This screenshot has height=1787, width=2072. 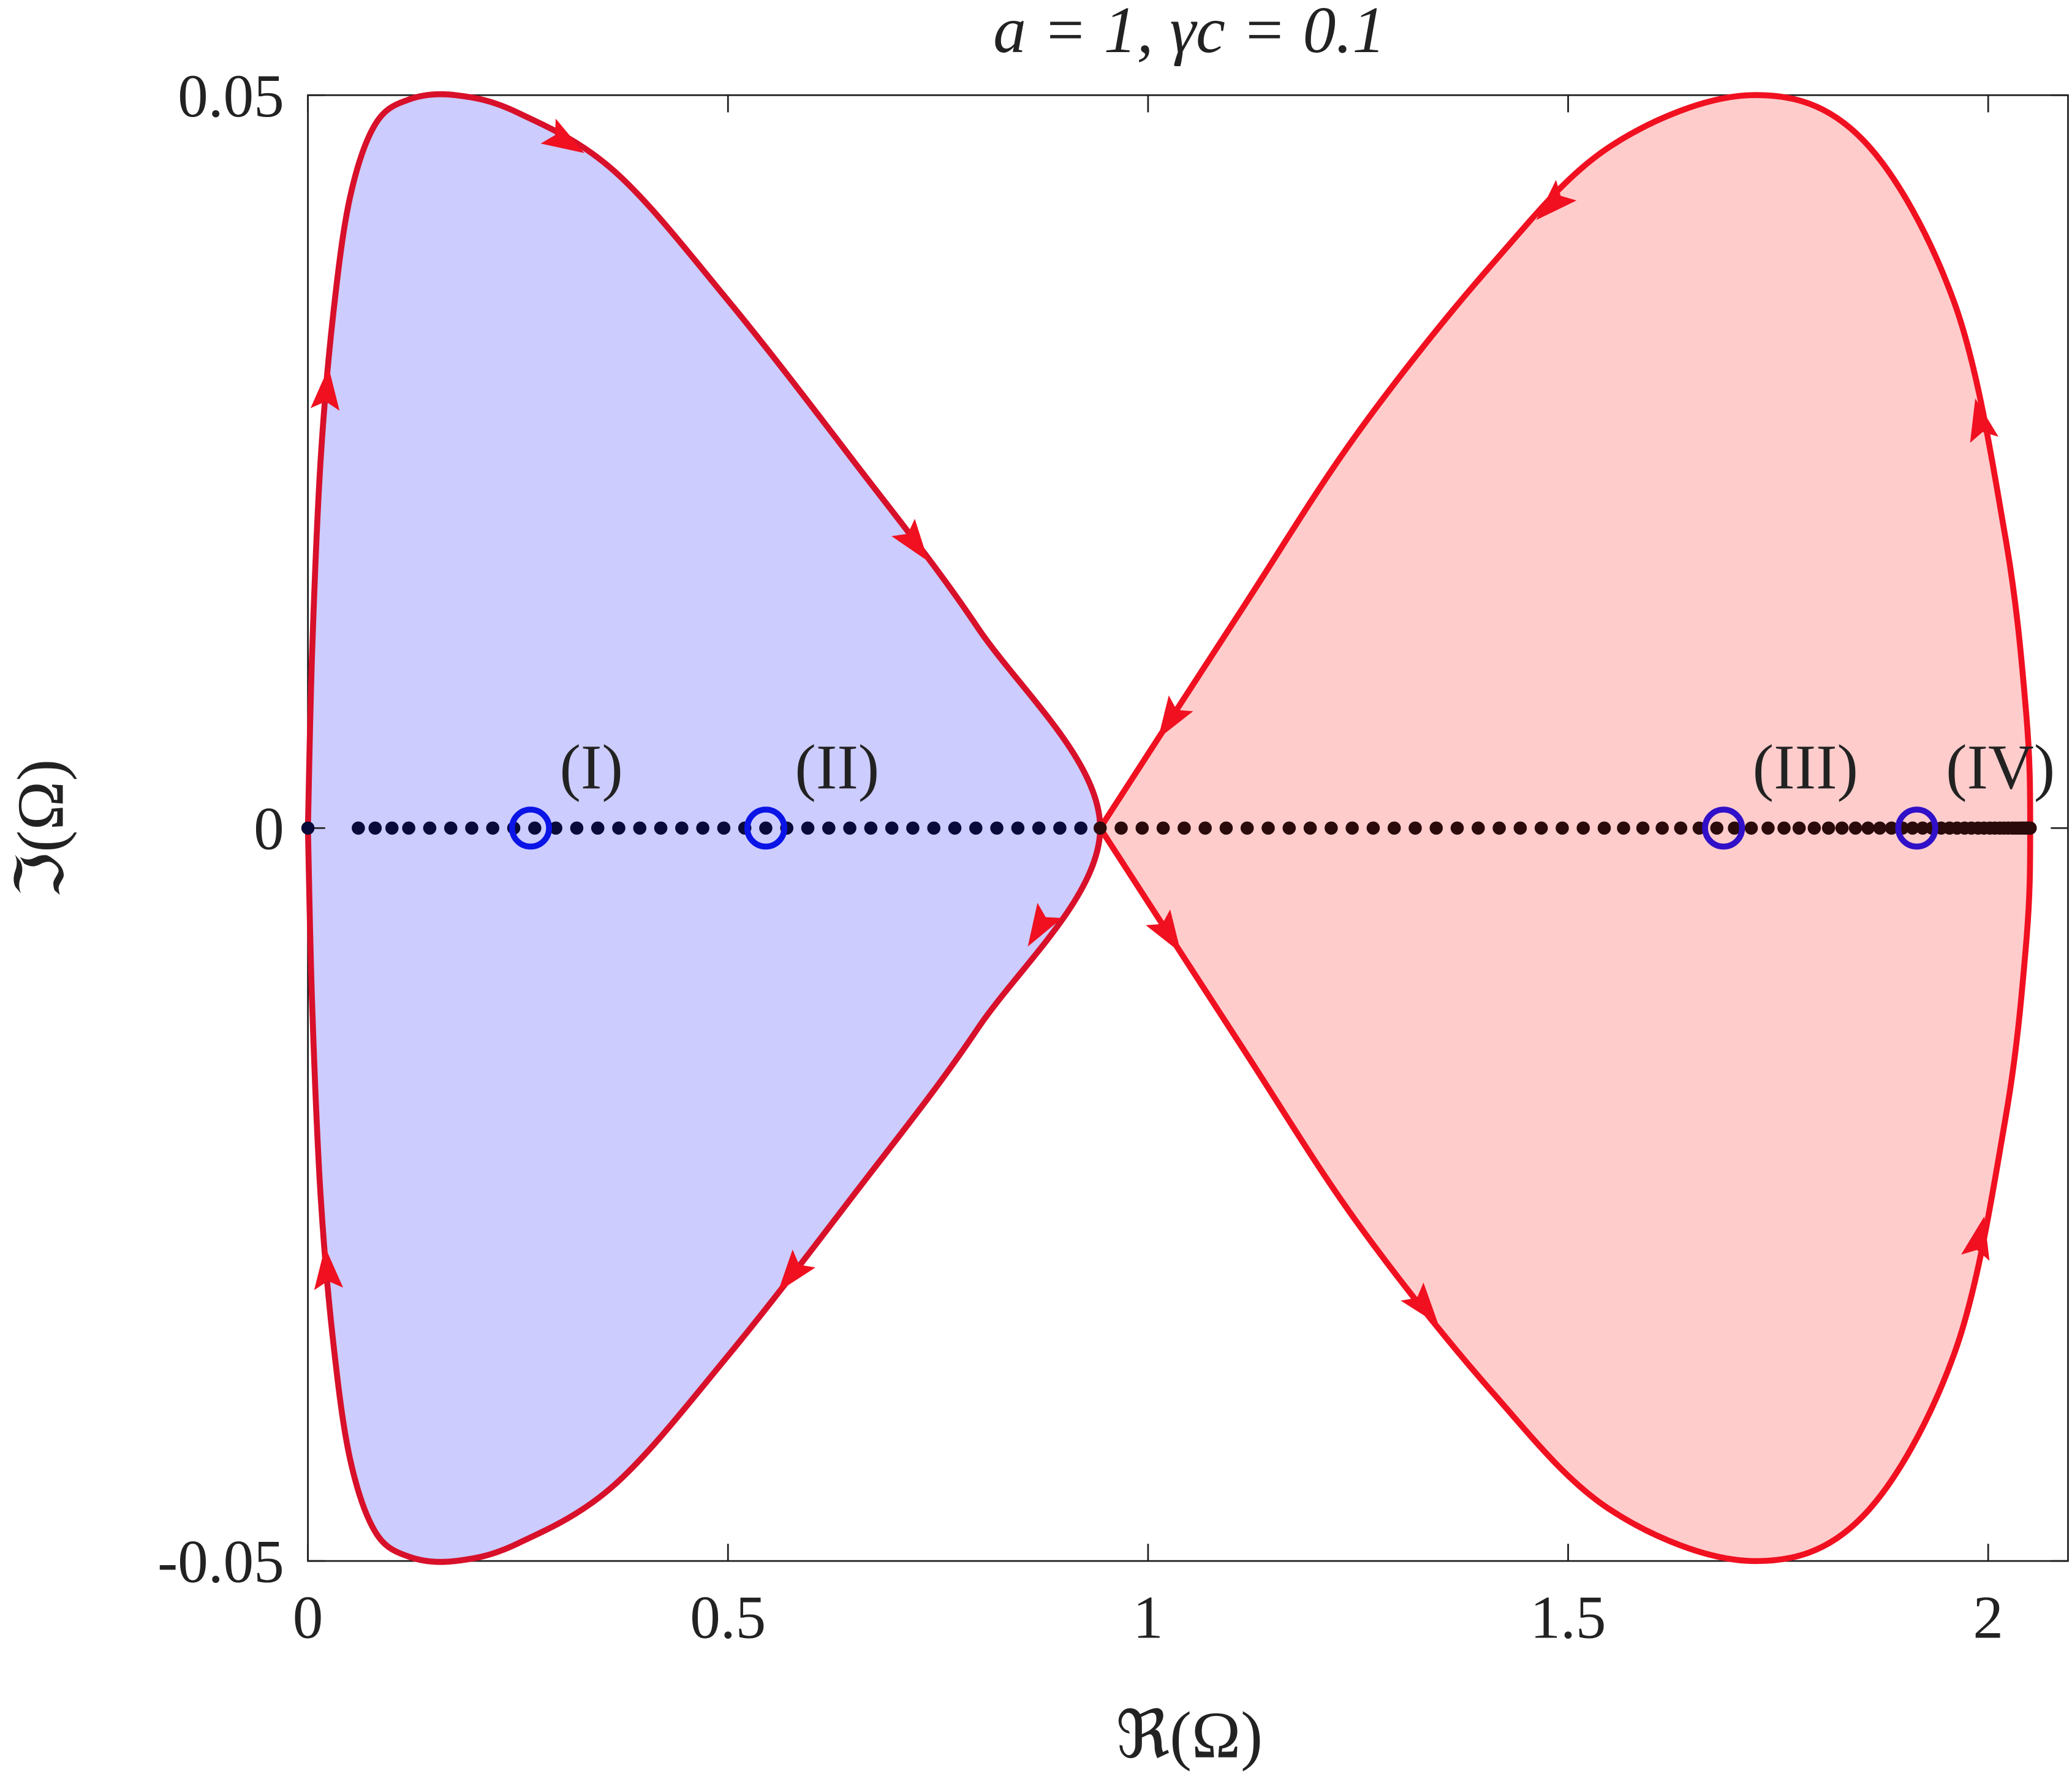 What do you see at coordinates (308, 1617) in the screenshot?
I see `x-tick-label: 0` at bounding box center [308, 1617].